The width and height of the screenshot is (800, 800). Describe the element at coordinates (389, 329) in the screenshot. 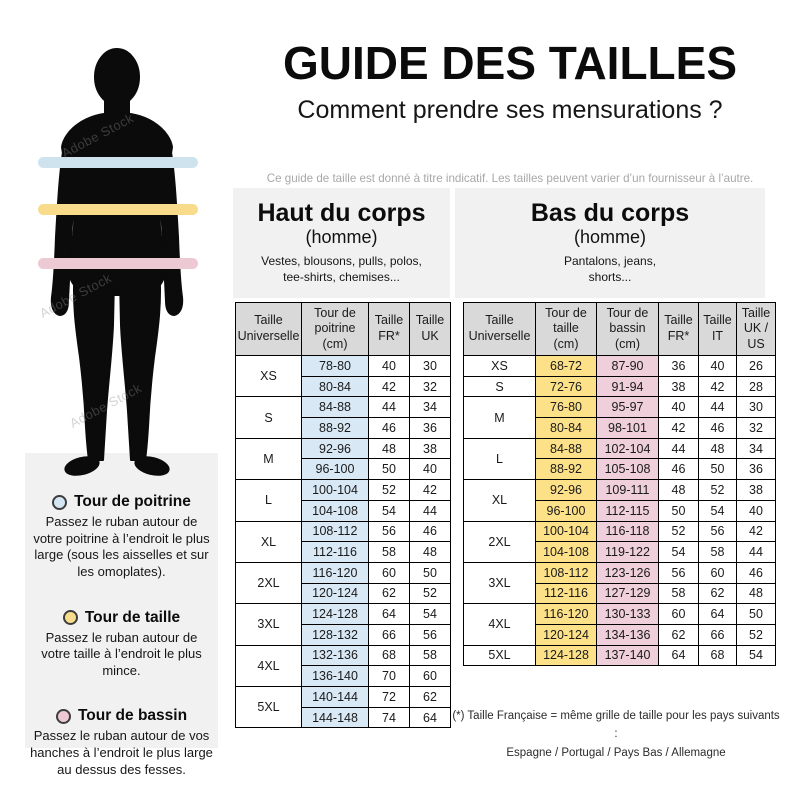

I see `column-header: Taille FR*` at that location.